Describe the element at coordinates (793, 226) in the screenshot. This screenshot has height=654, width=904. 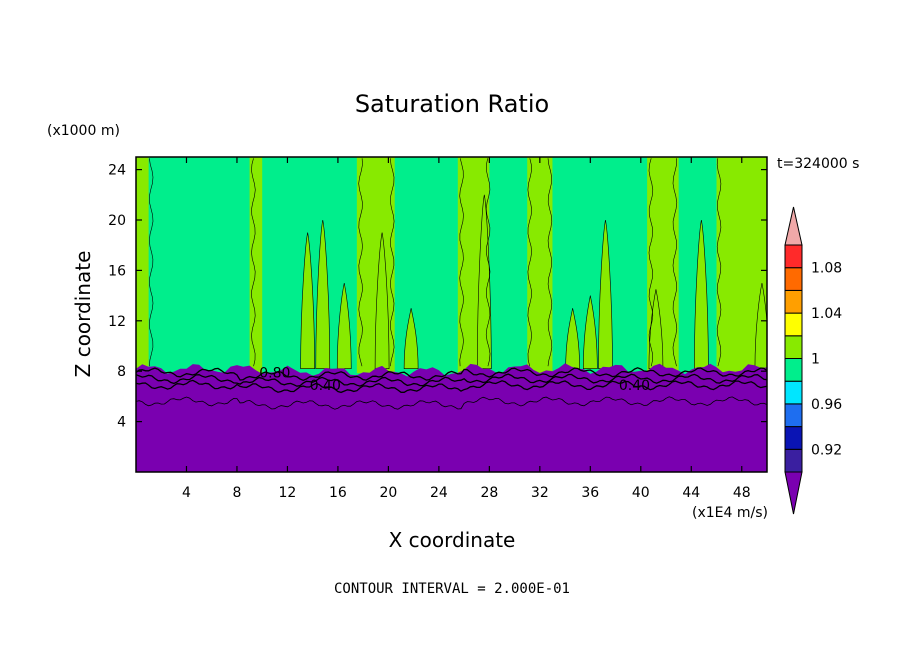
I see `colorbar-over-arrow` at that location.